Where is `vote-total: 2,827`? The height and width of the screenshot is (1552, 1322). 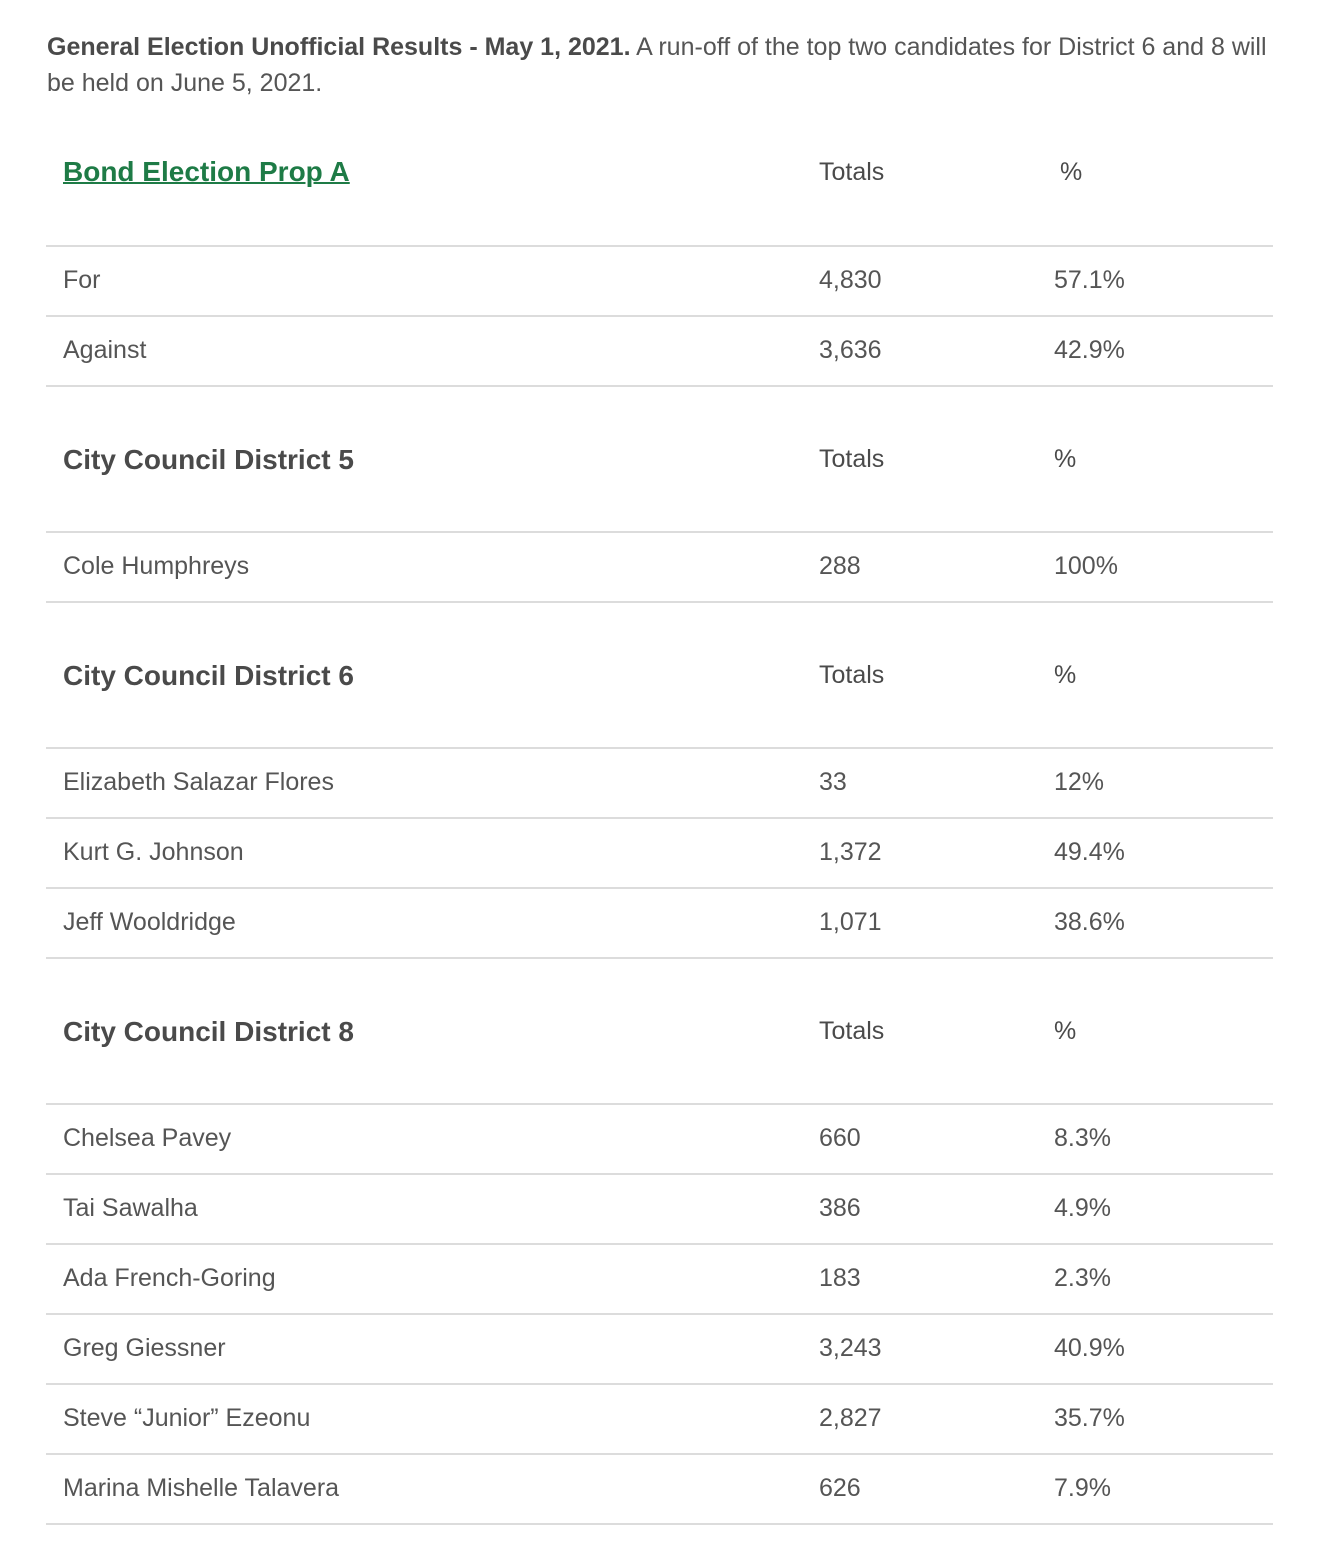 vote-total: 2,827 is located at coordinates (850, 1418).